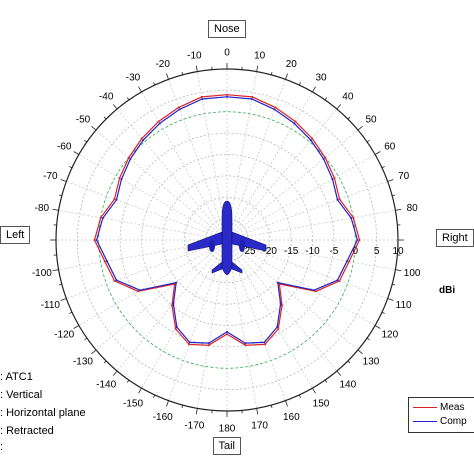 This screenshot has height=474, width=474. I want to click on unit-label: dBi, so click(447, 290).